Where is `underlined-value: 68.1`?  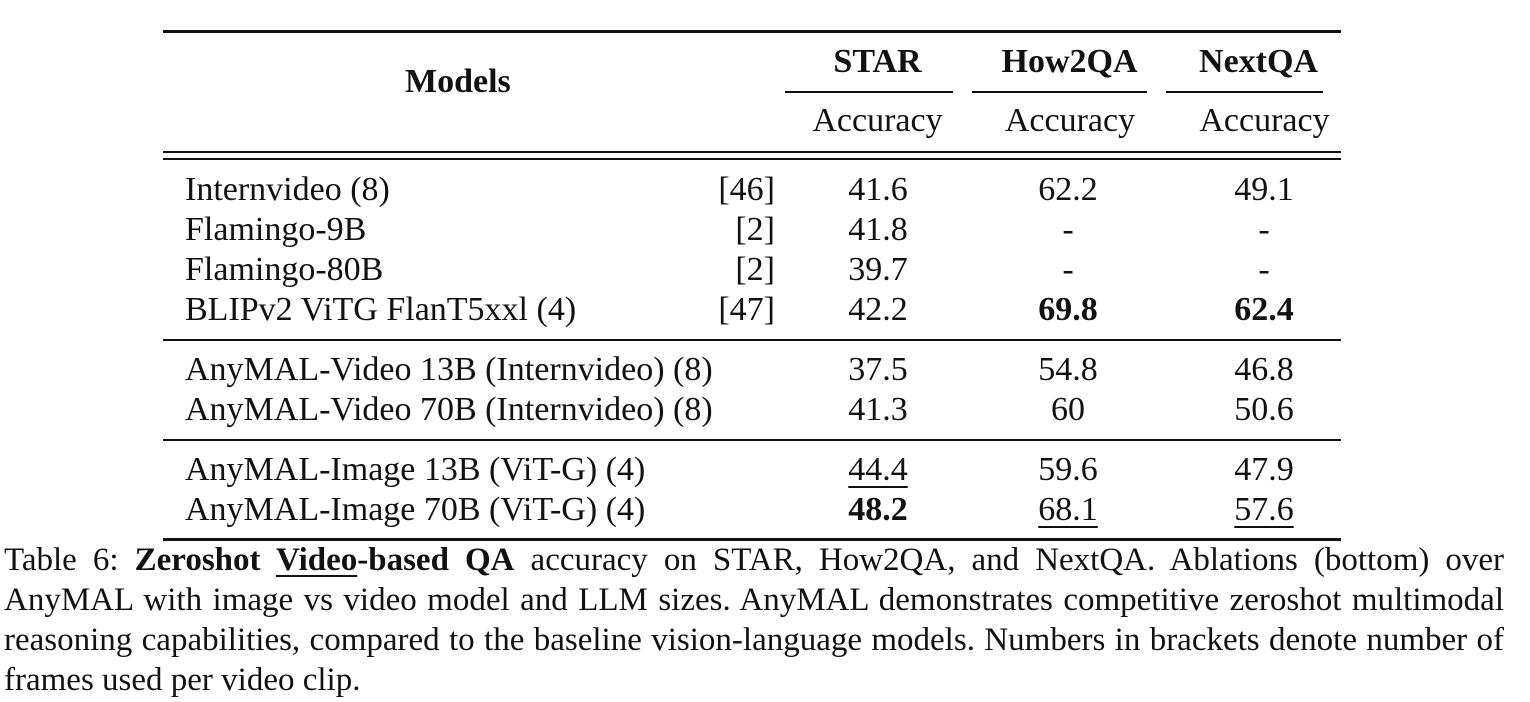
underlined-value: 68.1 is located at coordinates (1068, 509).